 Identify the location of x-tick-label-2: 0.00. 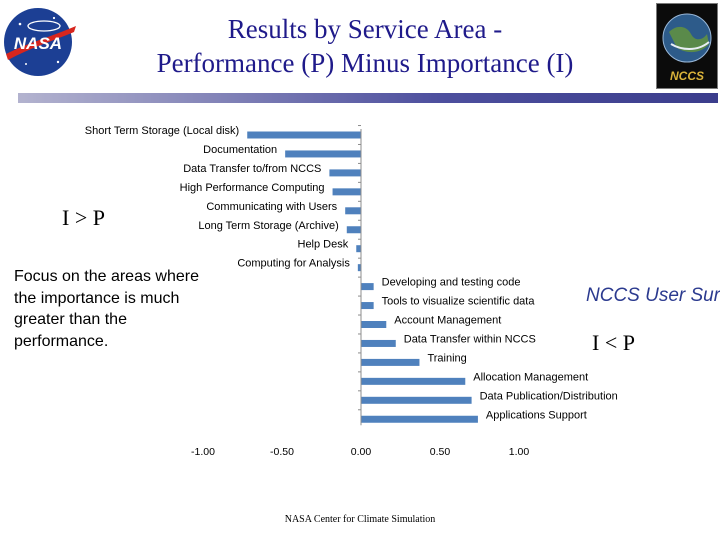
(361, 452).